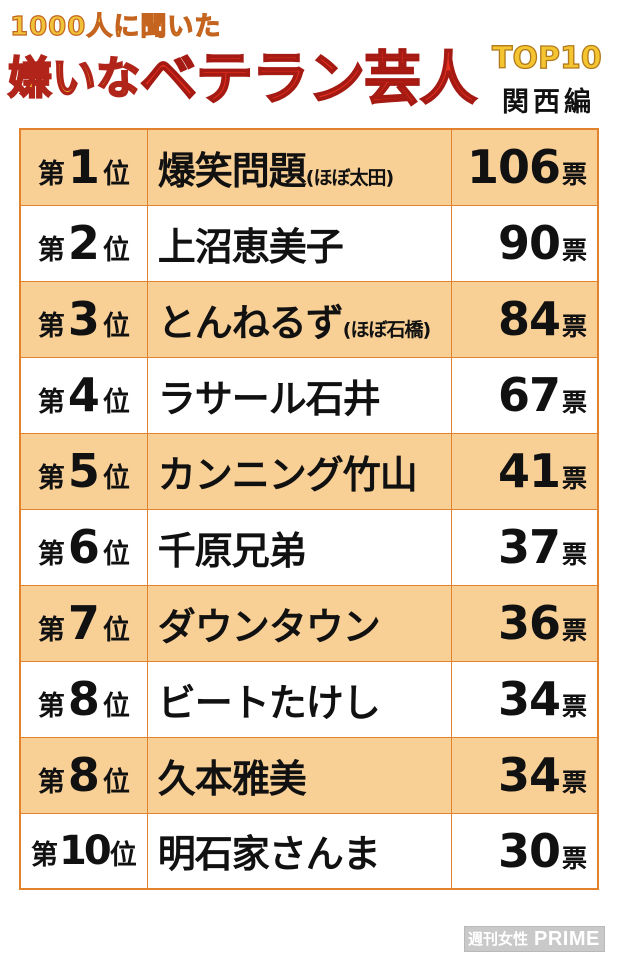  Describe the element at coordinates (513, 167) in the screenshot. I see `vote-count: 106` at that location.